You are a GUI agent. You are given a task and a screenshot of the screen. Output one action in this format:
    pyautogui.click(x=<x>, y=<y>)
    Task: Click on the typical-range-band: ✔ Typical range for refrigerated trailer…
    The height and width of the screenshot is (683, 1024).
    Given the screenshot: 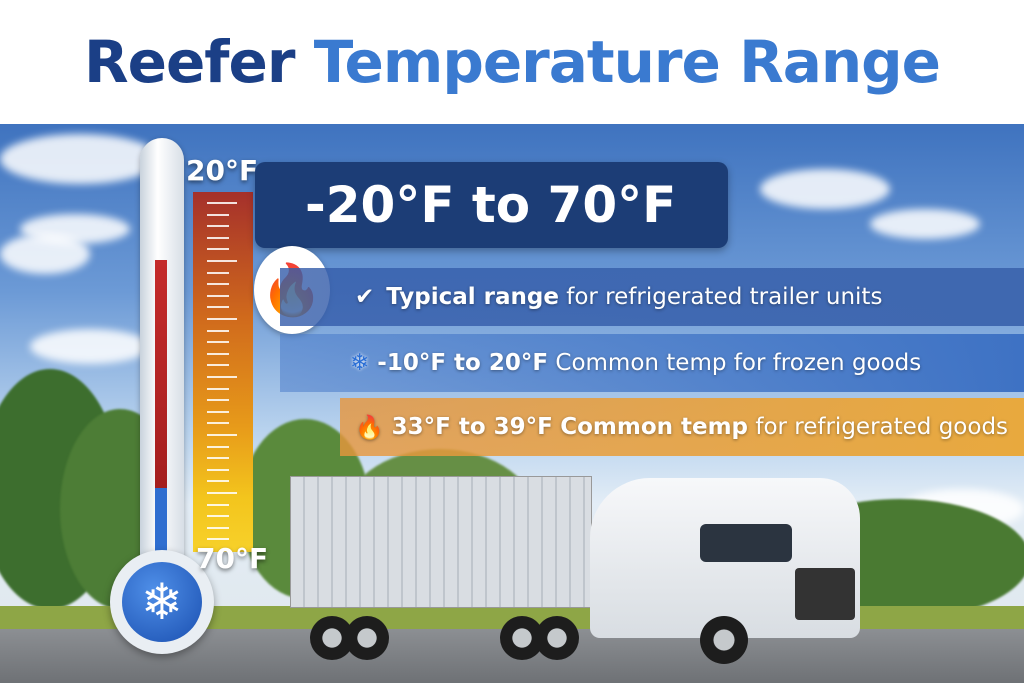 What is the action you would take?
    pyautogui.click(x=652, y=297)
    